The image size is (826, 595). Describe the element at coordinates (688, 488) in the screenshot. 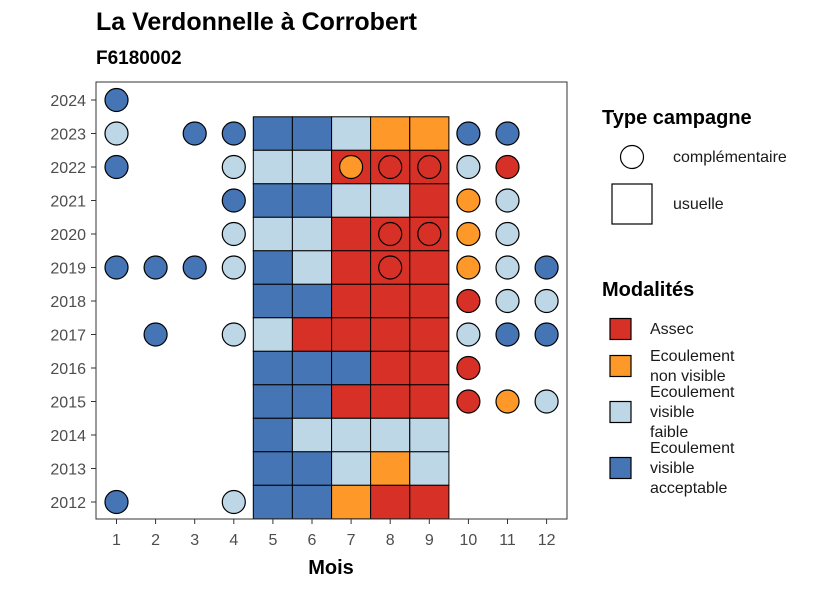

I see `legend-fill-label-line: acceptable` at that location.